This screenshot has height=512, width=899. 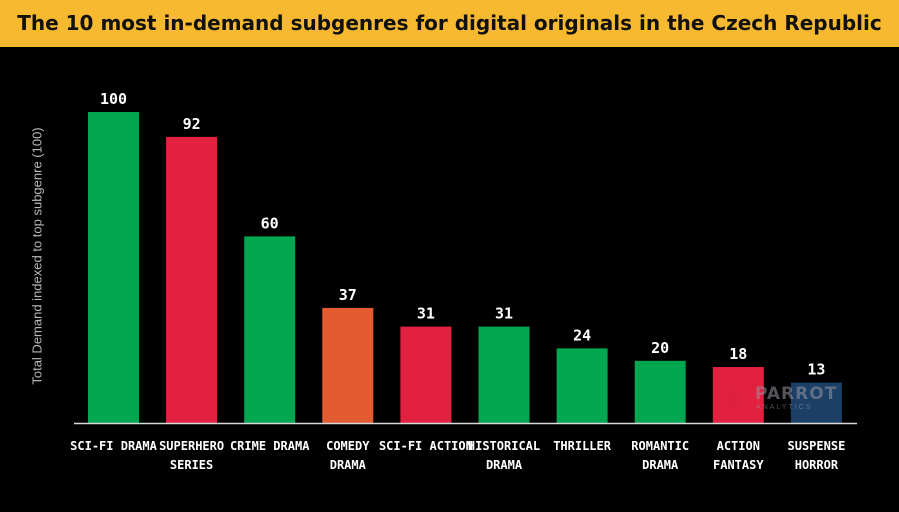 I want to click on category-label-5: SCI-FI ACTION, so click(x=426, y=446).